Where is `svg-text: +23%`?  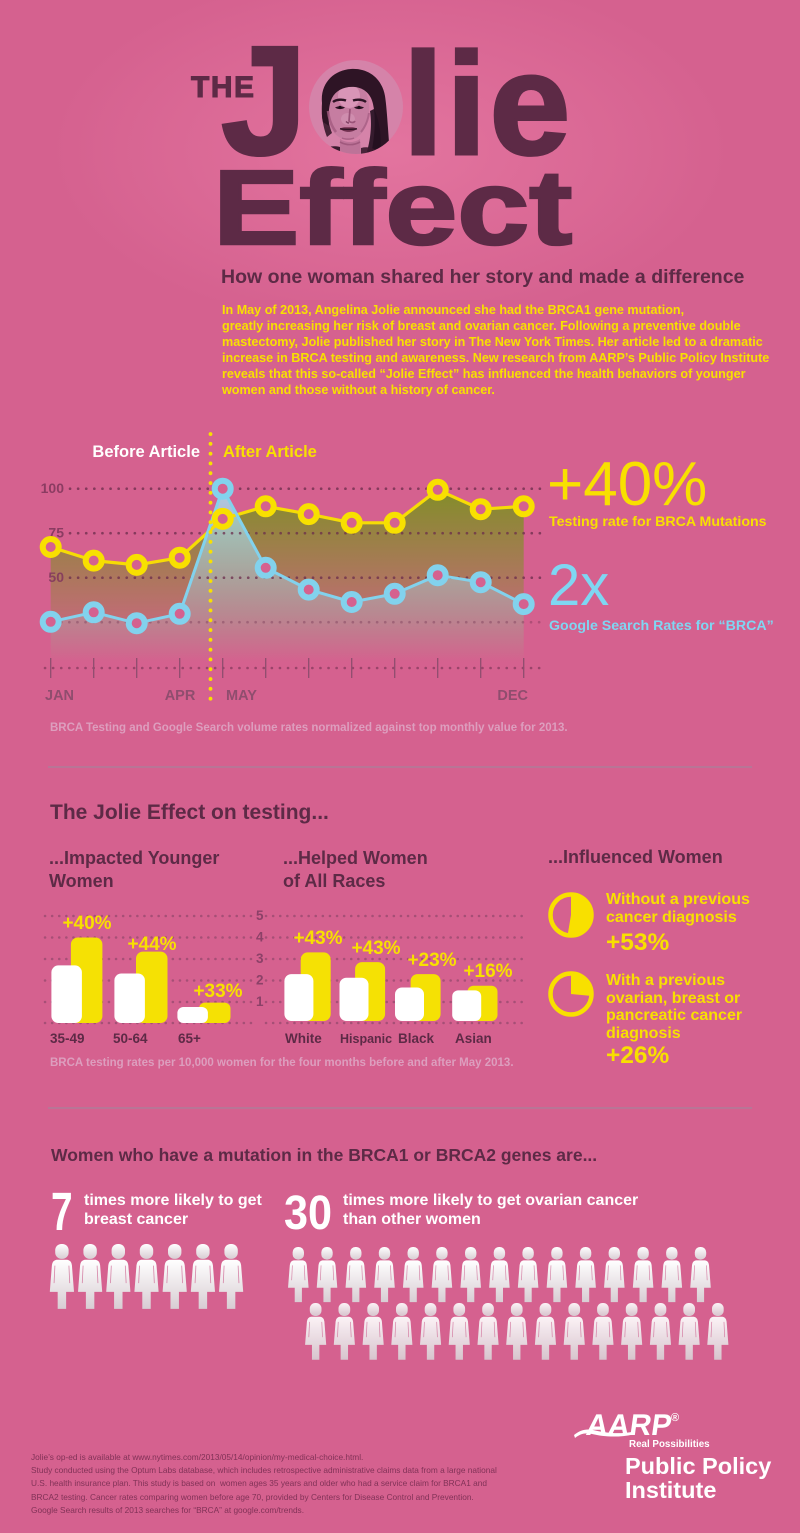
svg-text: +23% is located at coordinates (431, 960).